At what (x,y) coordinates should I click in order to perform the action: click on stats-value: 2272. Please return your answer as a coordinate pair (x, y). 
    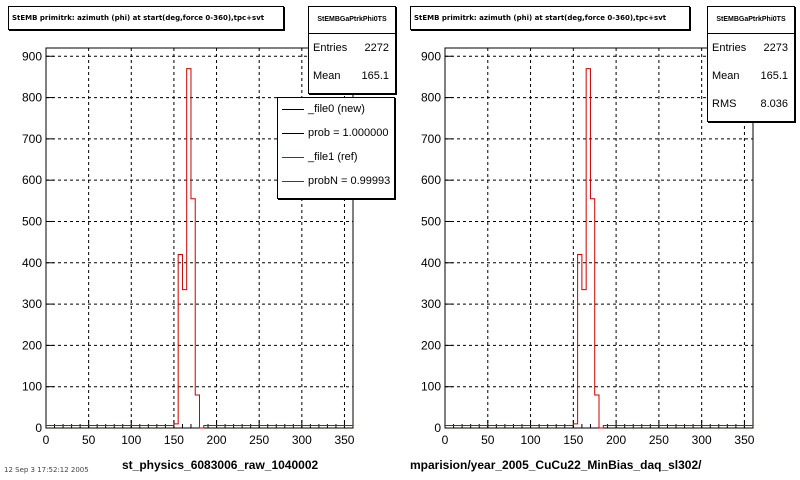
    Looking at the image, I should click on (376, 48).